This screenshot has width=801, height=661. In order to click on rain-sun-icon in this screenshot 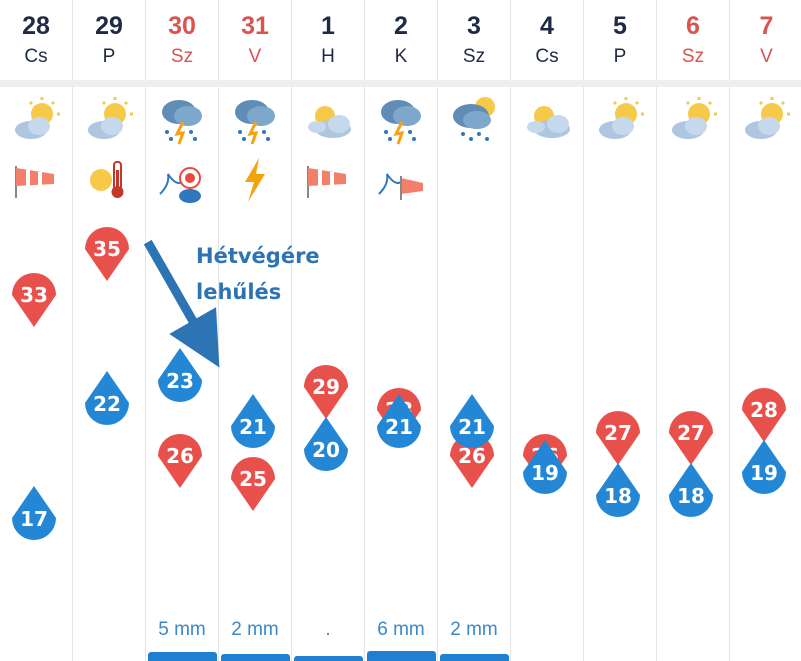, I will do `click(475, 121)`.